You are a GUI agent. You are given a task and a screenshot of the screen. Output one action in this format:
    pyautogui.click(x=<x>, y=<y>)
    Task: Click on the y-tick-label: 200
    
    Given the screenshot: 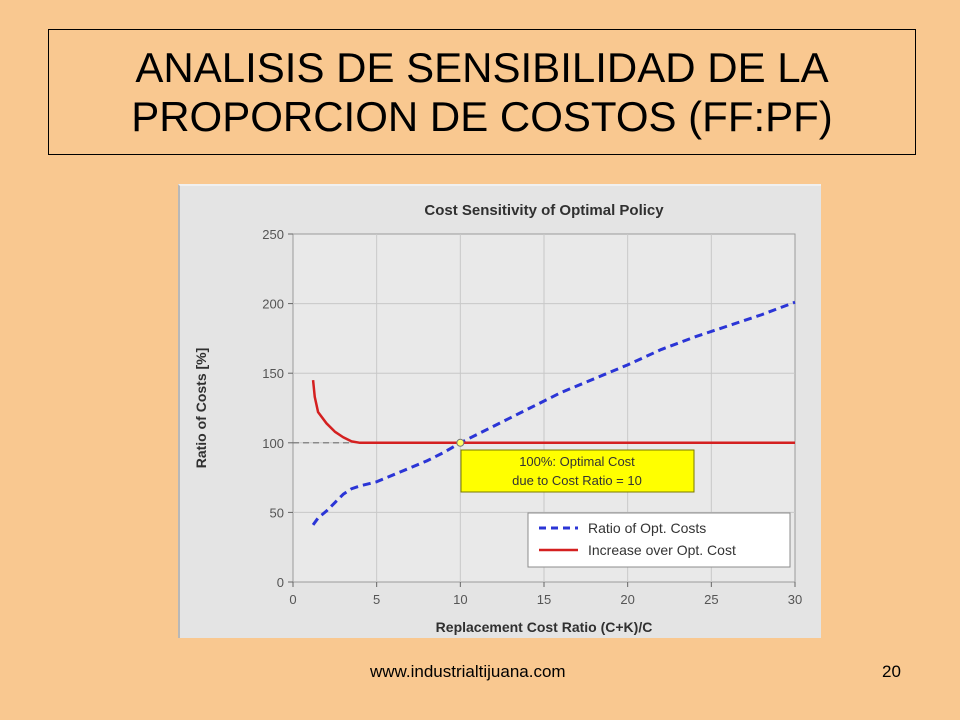 What is the action you would take?
    pyautogui.click(x=273, y=304)
    